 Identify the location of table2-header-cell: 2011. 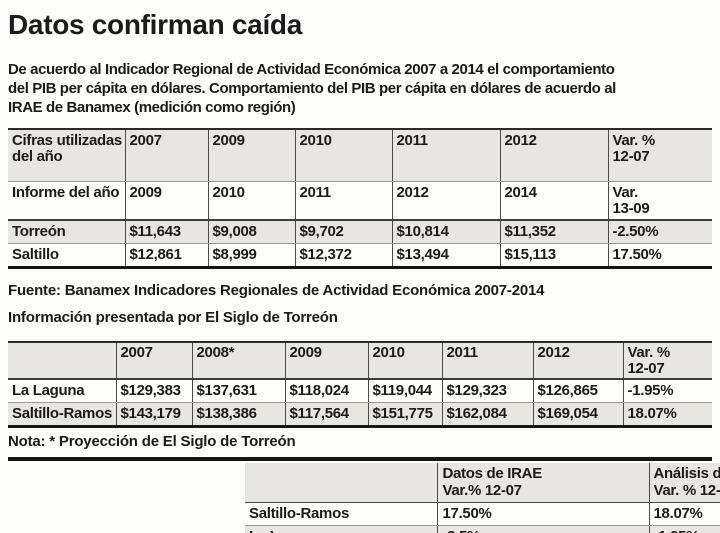
(487, 361).